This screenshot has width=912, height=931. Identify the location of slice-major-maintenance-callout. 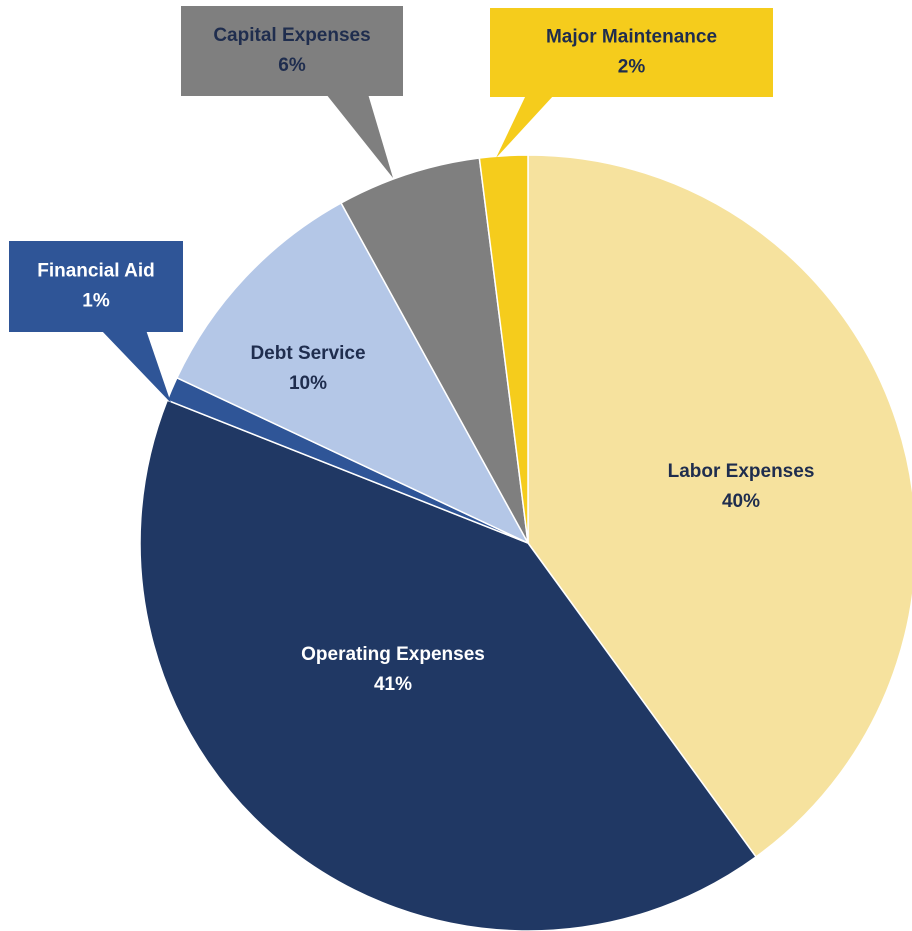
(631, 83).